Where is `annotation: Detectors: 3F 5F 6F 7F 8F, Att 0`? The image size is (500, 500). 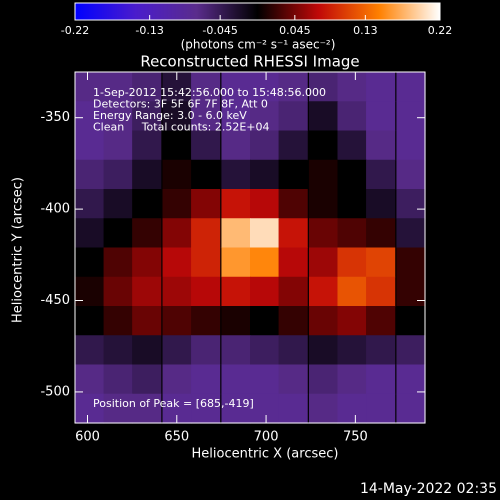 annotation: Detectors: 3F 5F 6F 7F 8F, Att 0 is located at coordinates (180, 104).